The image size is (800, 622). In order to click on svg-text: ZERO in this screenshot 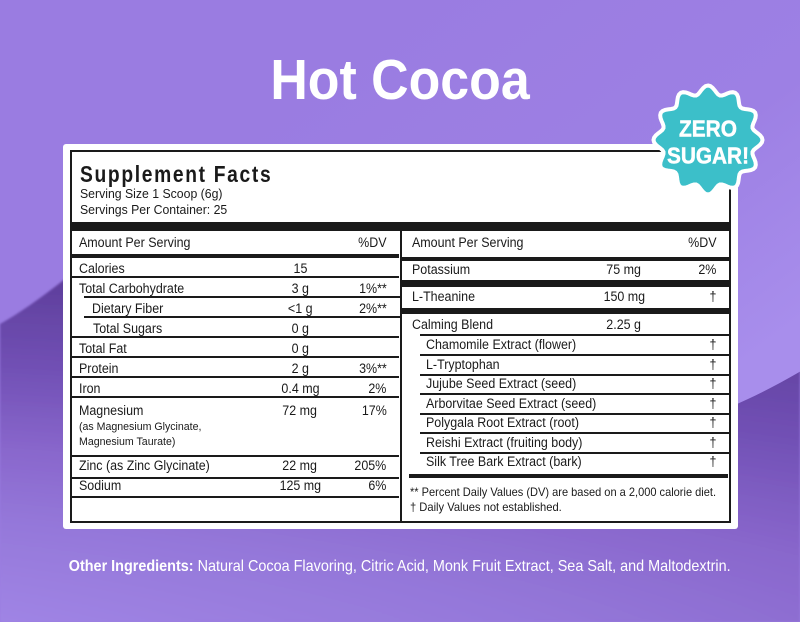, I will do `click(708, 129)`.